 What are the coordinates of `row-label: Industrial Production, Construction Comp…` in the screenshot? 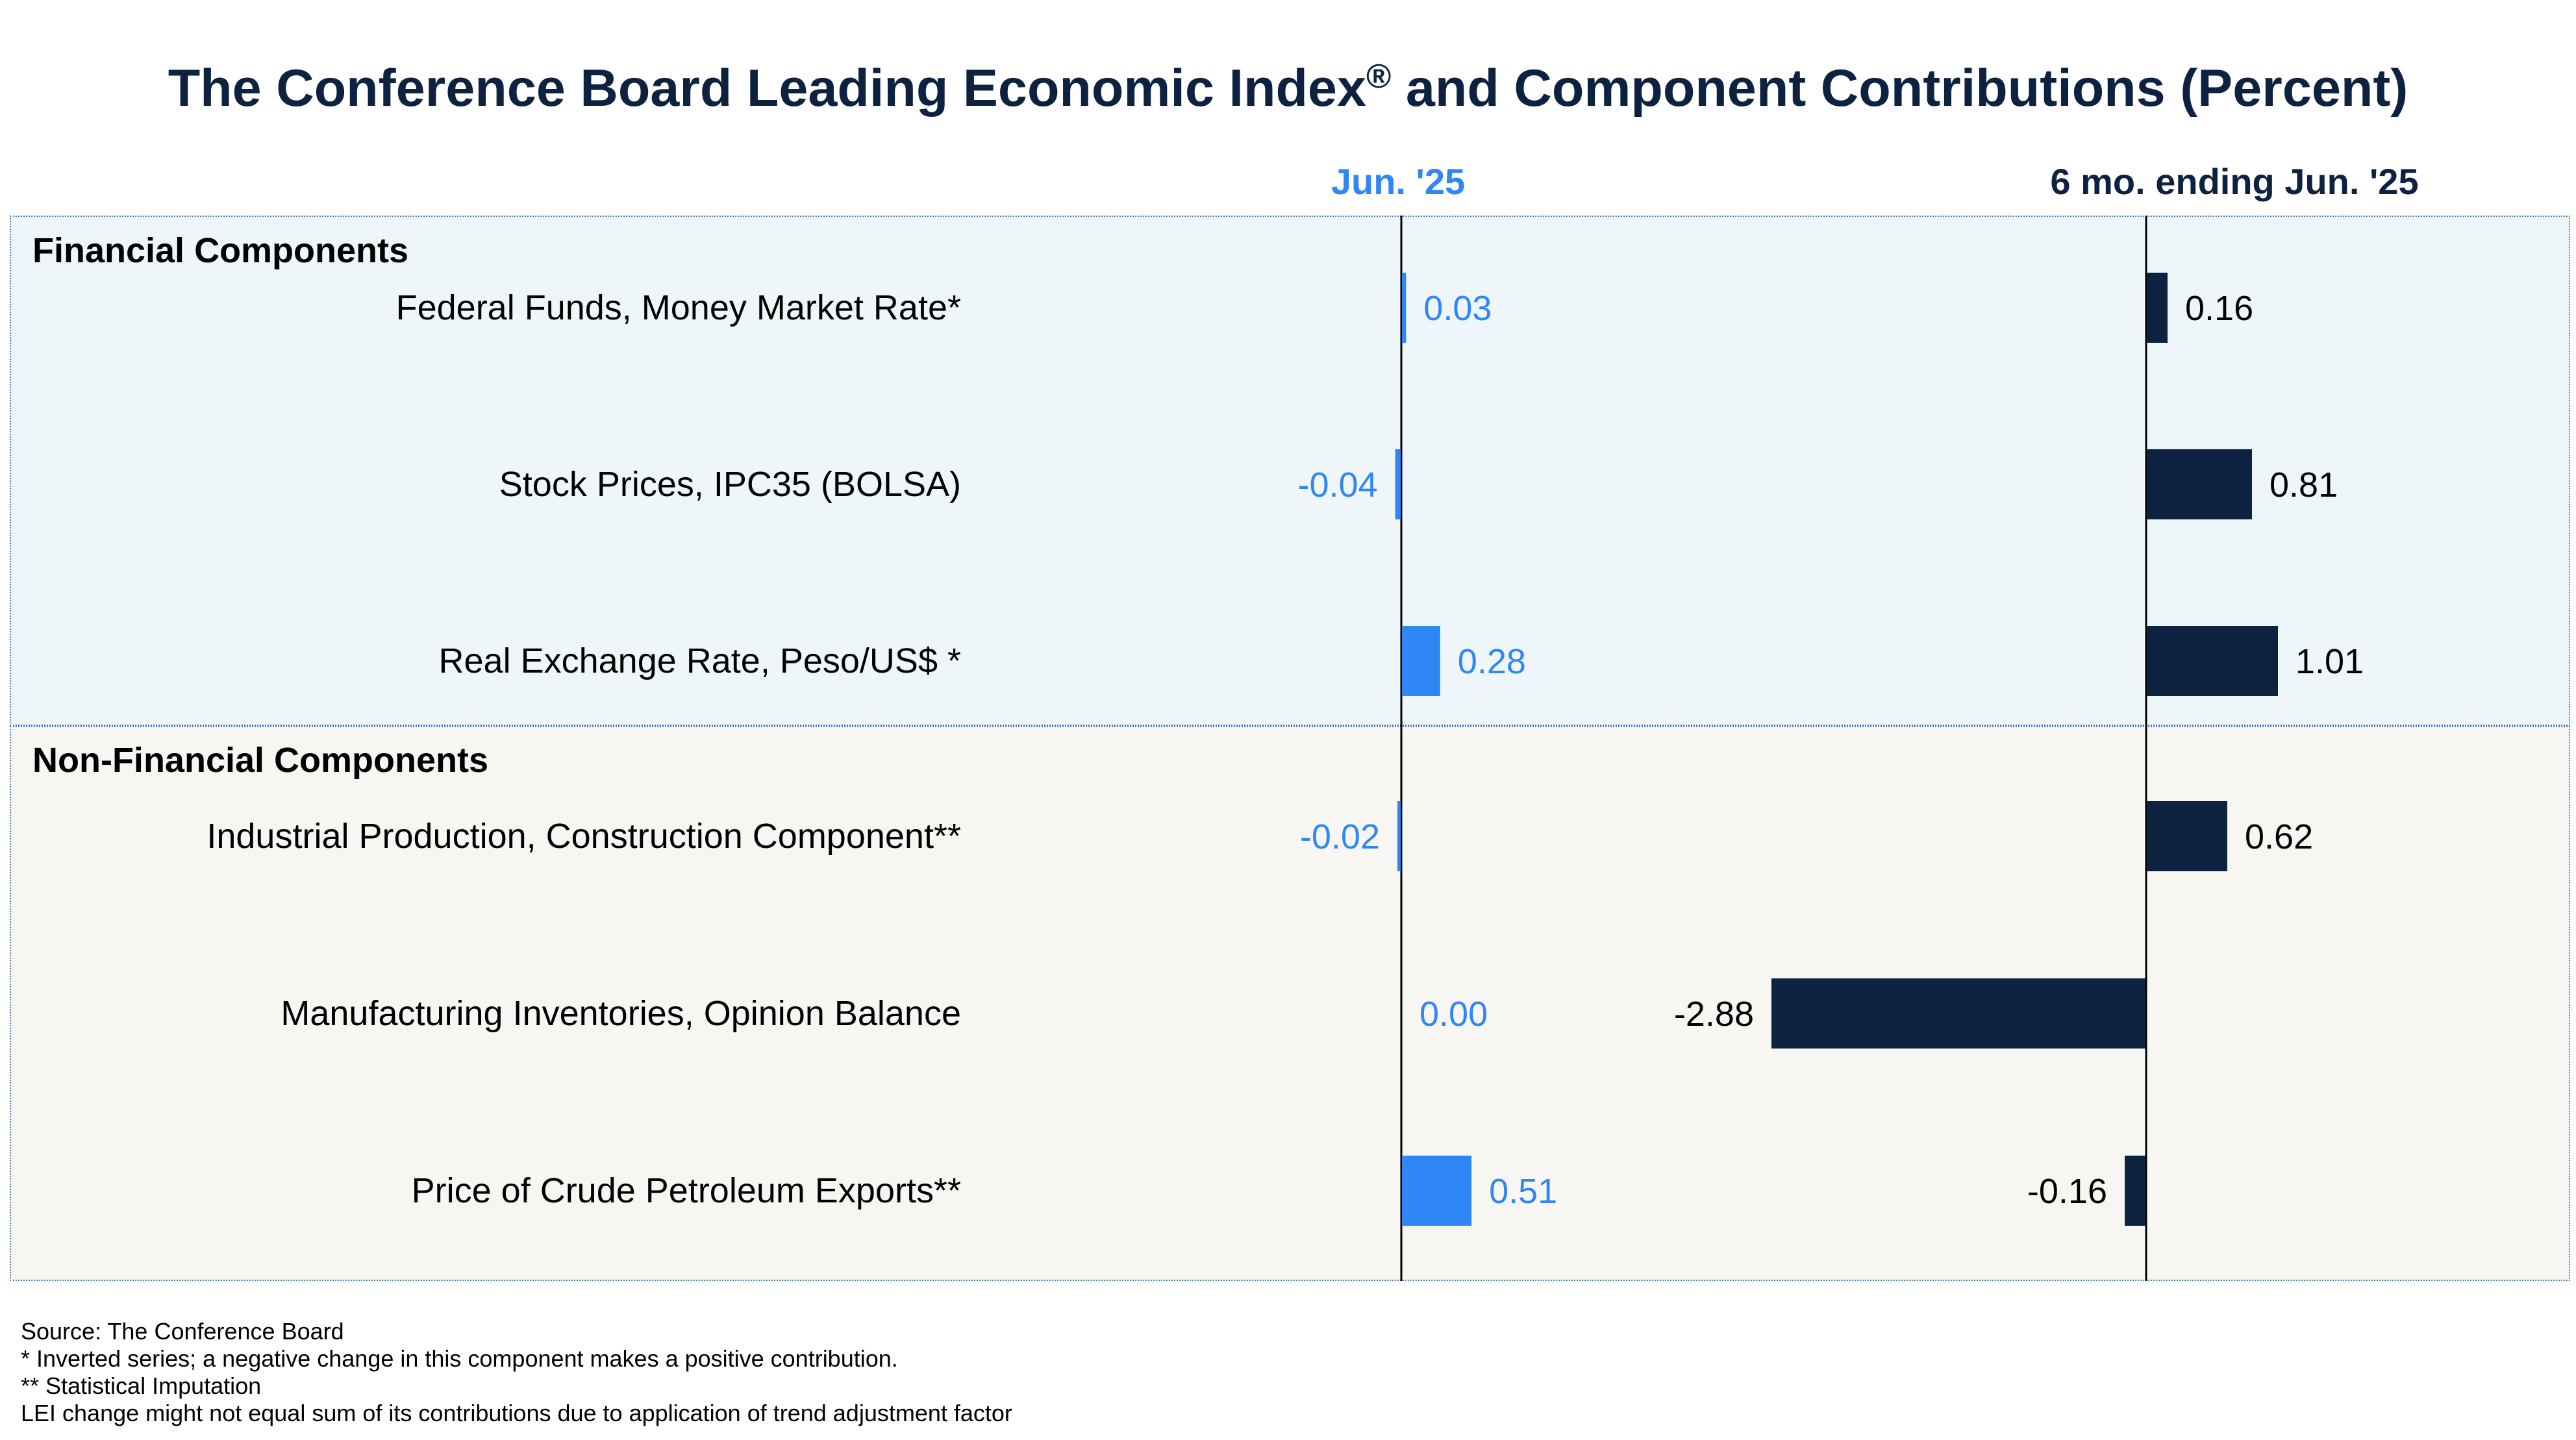 It's located at (583, 836).